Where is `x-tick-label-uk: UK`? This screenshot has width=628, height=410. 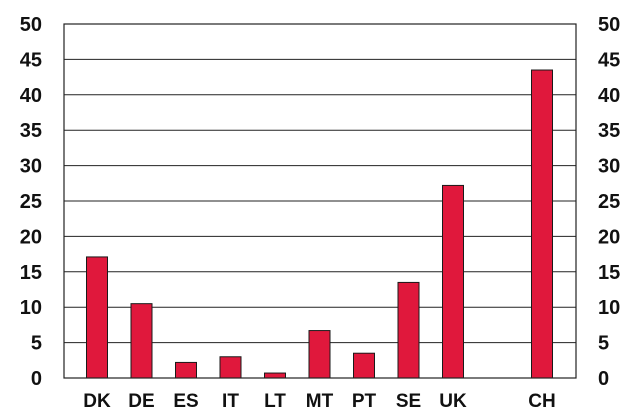
x-tick-label-uk: UK is located at coordinates (453, 400).